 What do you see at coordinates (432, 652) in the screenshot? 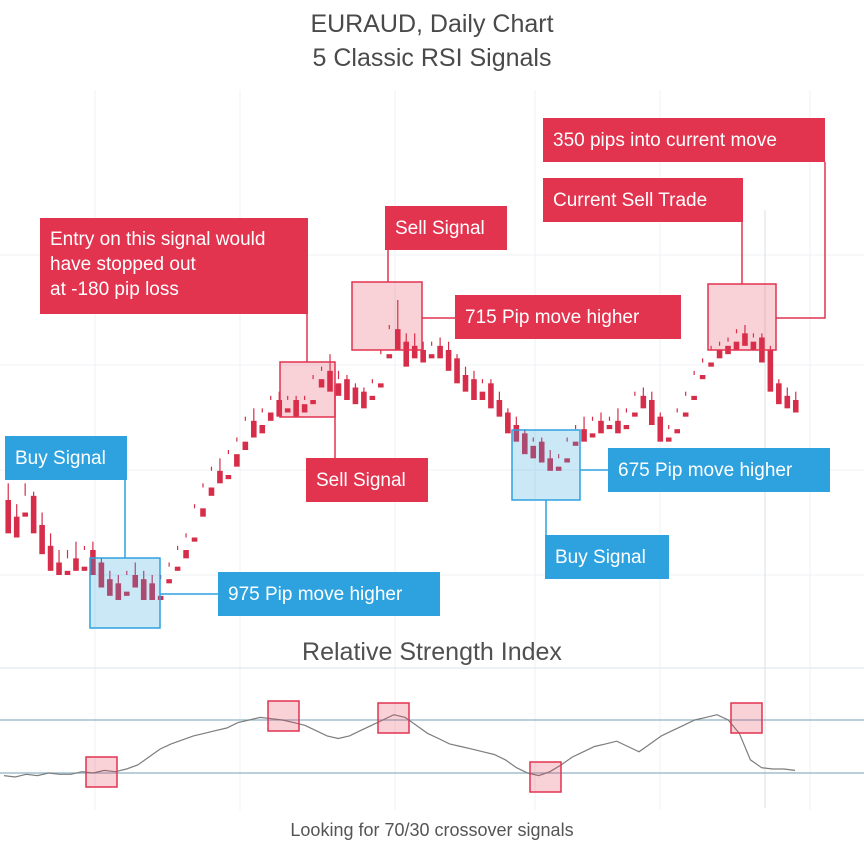
I see `rsi-title: Relative Strength Index` at bounding box center [432, 652].